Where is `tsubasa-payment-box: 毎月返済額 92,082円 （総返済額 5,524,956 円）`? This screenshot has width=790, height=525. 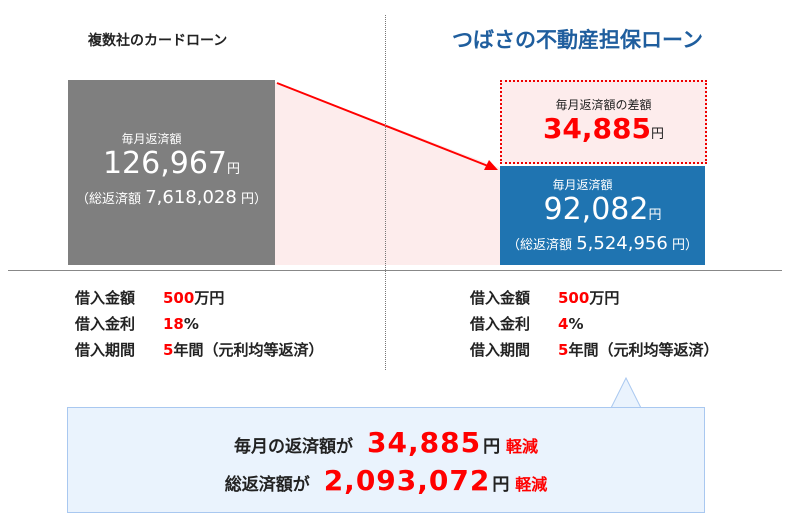 tsubasa-payment-box: 毎月返済額 92,082円 （総返済額 5,524,956 円） is located at coordinates (602, 215).